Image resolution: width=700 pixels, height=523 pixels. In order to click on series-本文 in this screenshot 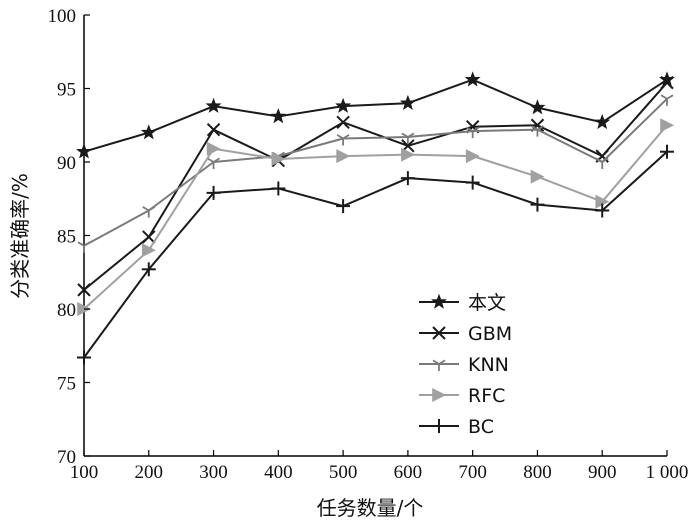, I will do `click(375, 115)`.